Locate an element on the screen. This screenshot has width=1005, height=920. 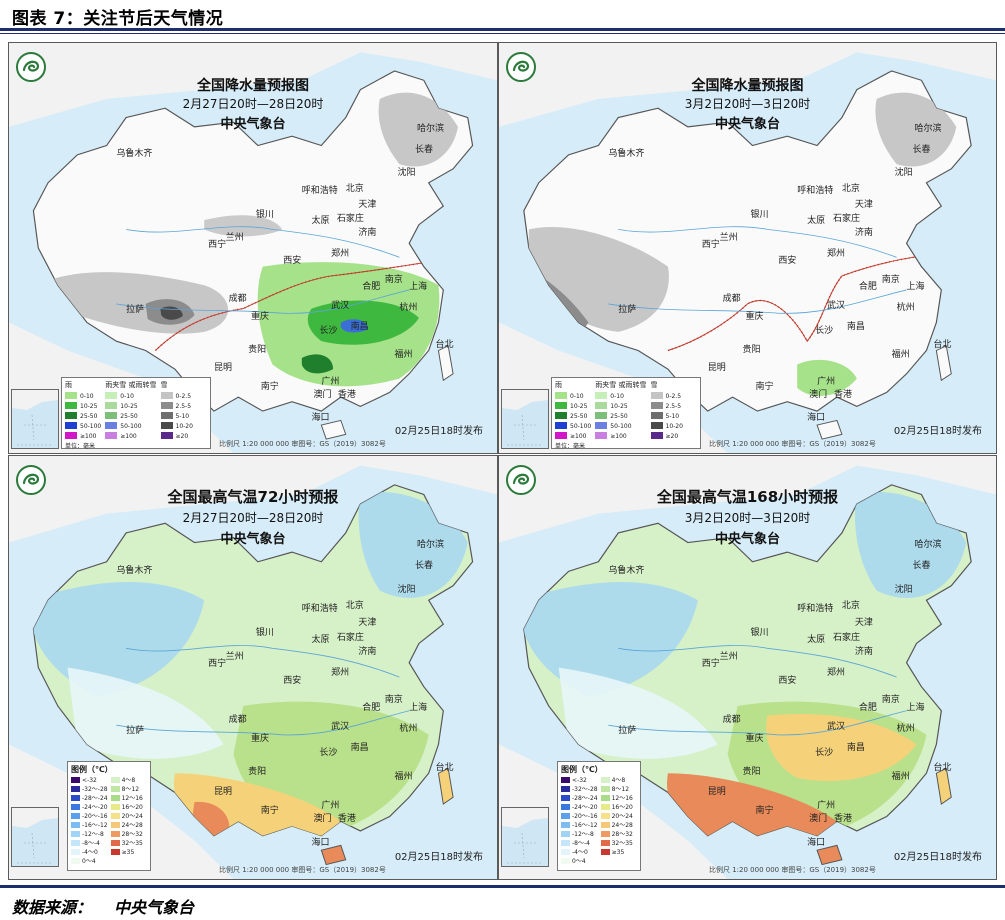
legend-column: 雨 0-10 10-25 25-50 50-100 ≥100 is located at coordinates (83, 410).